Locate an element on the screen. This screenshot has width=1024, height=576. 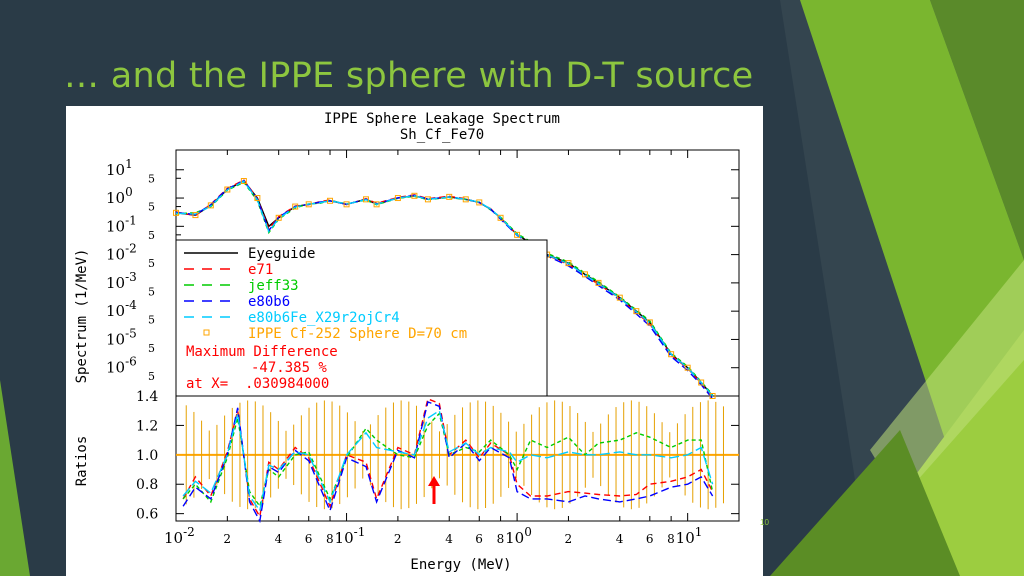
y-tick-label: 10⁻¹ is located at coordinates (121, 224).